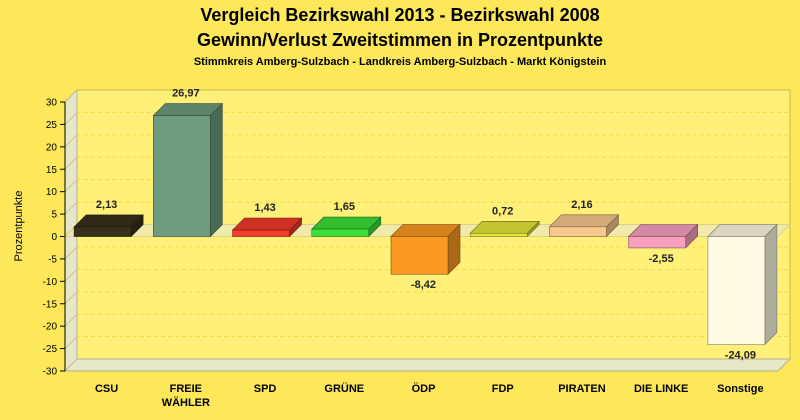 The height and width of the screenshot is (420, 800). Describe the element at coordinates (186, 389) in the screenshot. I see `x-tick-label: FREIE` at that location.